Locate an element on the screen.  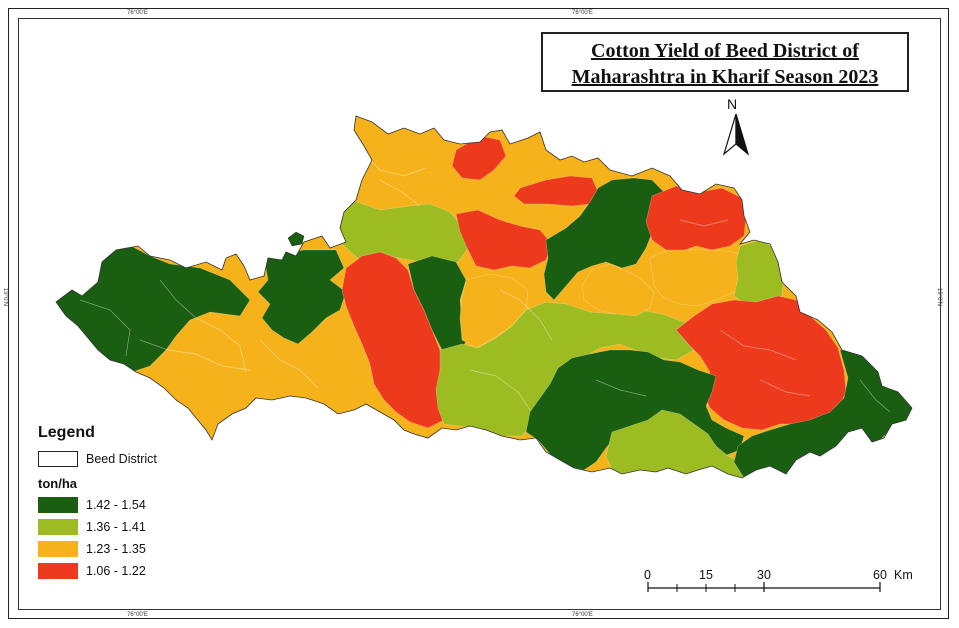
boundary-swatch is located at coordinates (58, 459).